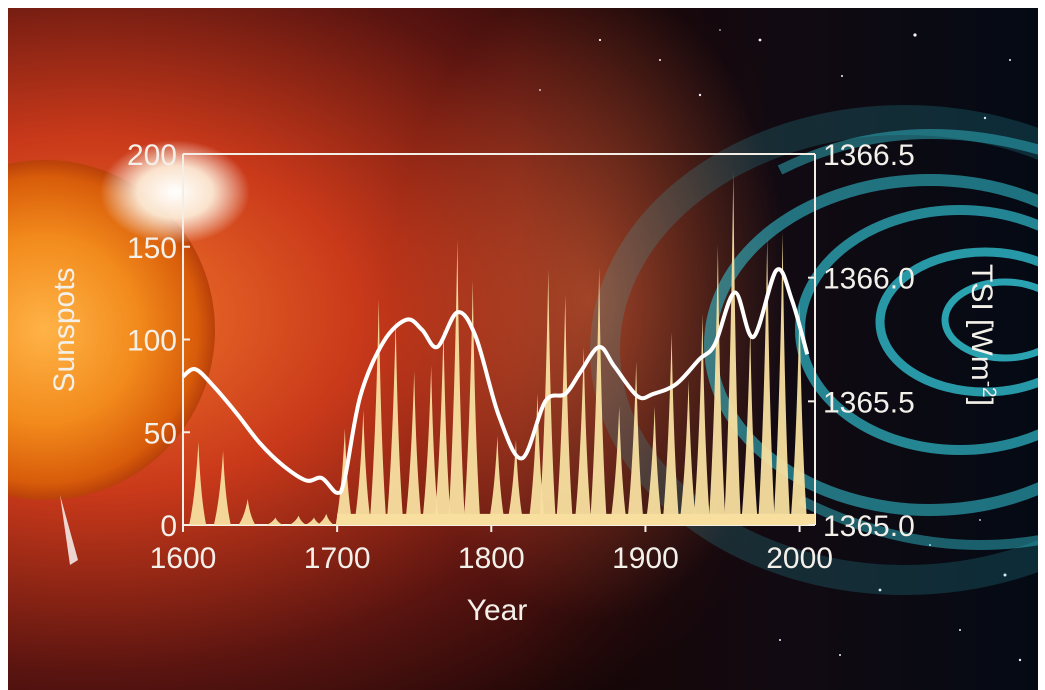 Image resolution: width=1045 pixels, height=690 pixels. What do you see at coordinates (497, 610) in the screenshot?
I see `x-axis-title: Year` at bounding box center [497, 610].